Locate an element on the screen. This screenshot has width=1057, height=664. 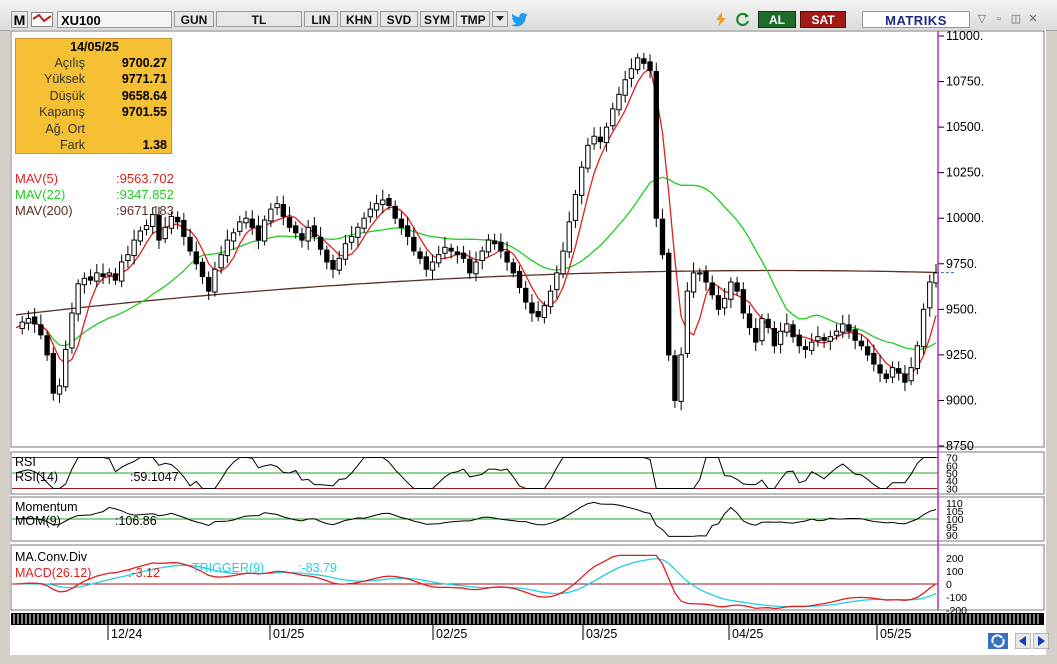
price-tick-label: 9750. is located at coordinates (961, 264).